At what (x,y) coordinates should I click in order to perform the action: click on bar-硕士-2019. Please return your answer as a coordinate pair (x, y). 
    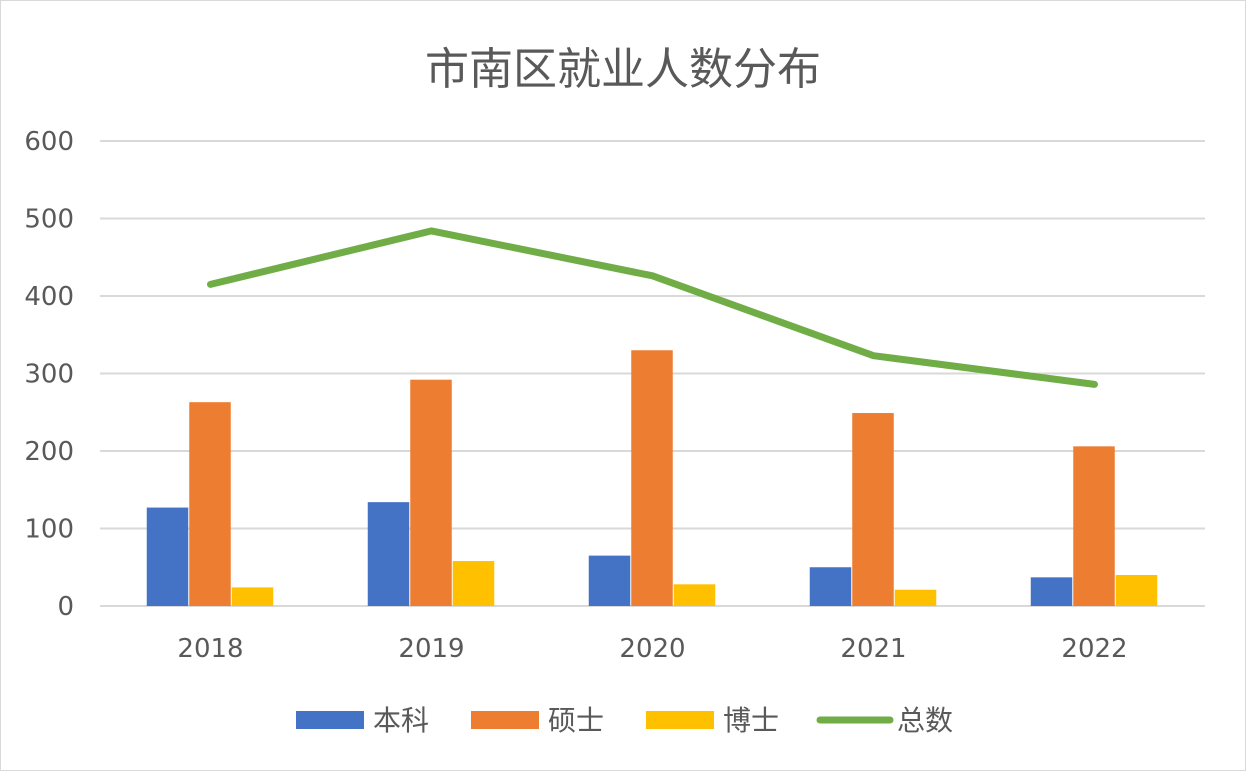
    Looking at the image, I should click on (431, 492).